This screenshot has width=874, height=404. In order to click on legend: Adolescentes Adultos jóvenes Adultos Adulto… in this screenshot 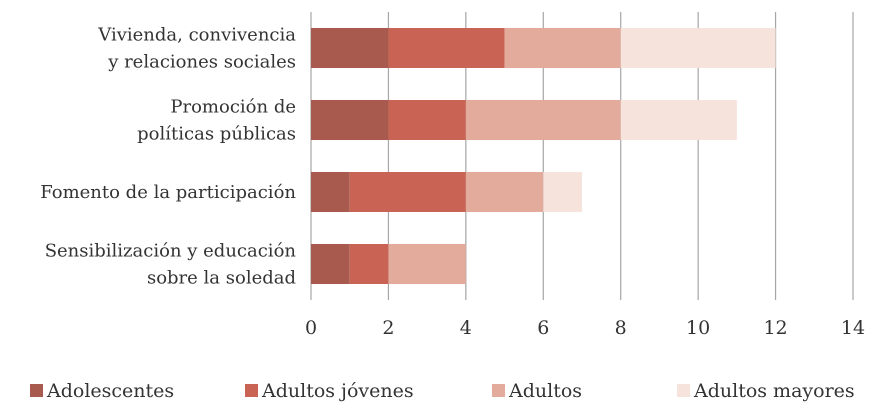, I will do `click(442, 391)`.